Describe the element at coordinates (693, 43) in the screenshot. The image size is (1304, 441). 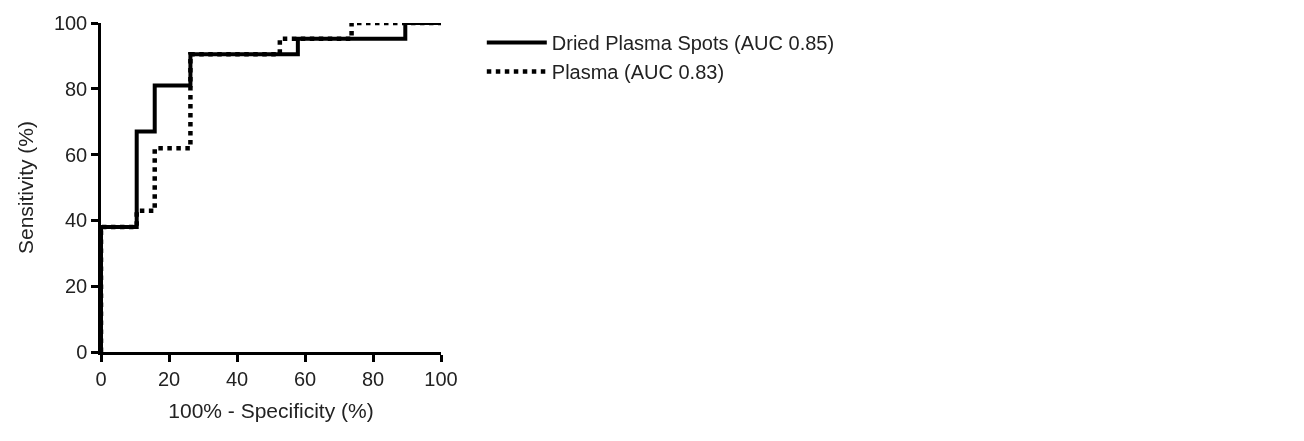
I see `legend-label: Dried Plasma Spots (AUC 0.85)` at that location.